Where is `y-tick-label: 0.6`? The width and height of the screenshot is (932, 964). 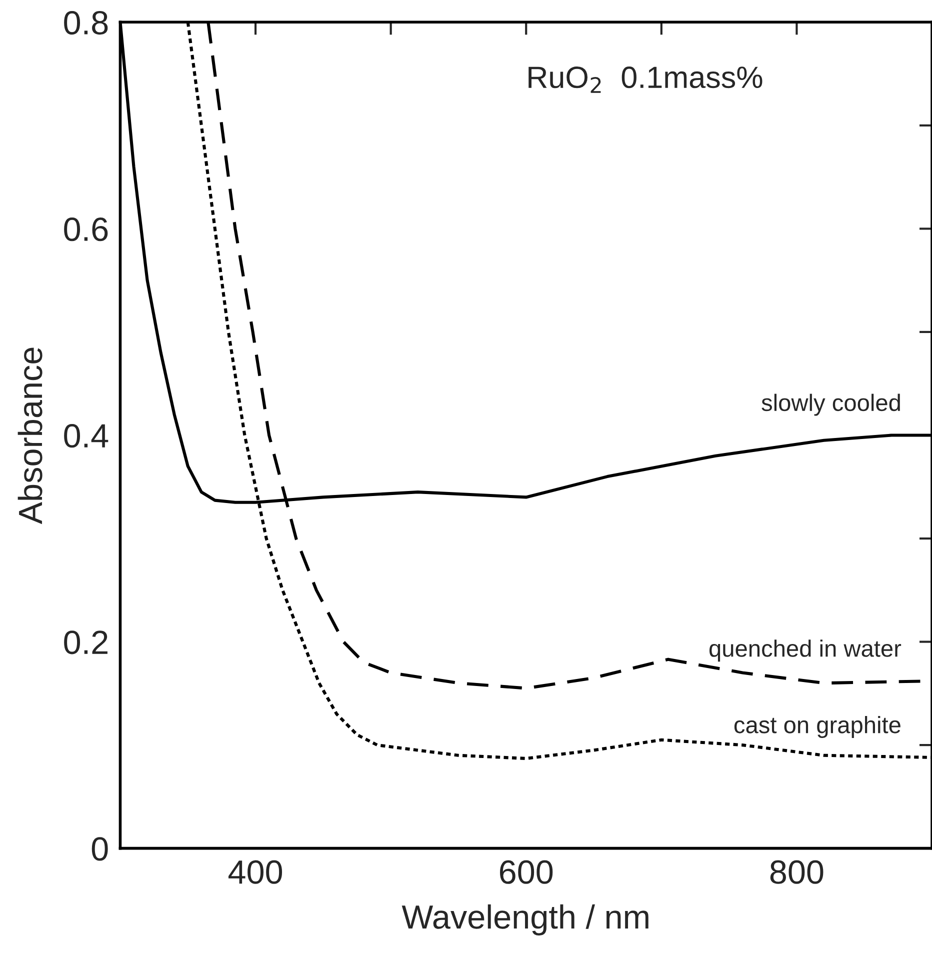 y-tick-label: 0.6 is located at coordinates (86, 230).